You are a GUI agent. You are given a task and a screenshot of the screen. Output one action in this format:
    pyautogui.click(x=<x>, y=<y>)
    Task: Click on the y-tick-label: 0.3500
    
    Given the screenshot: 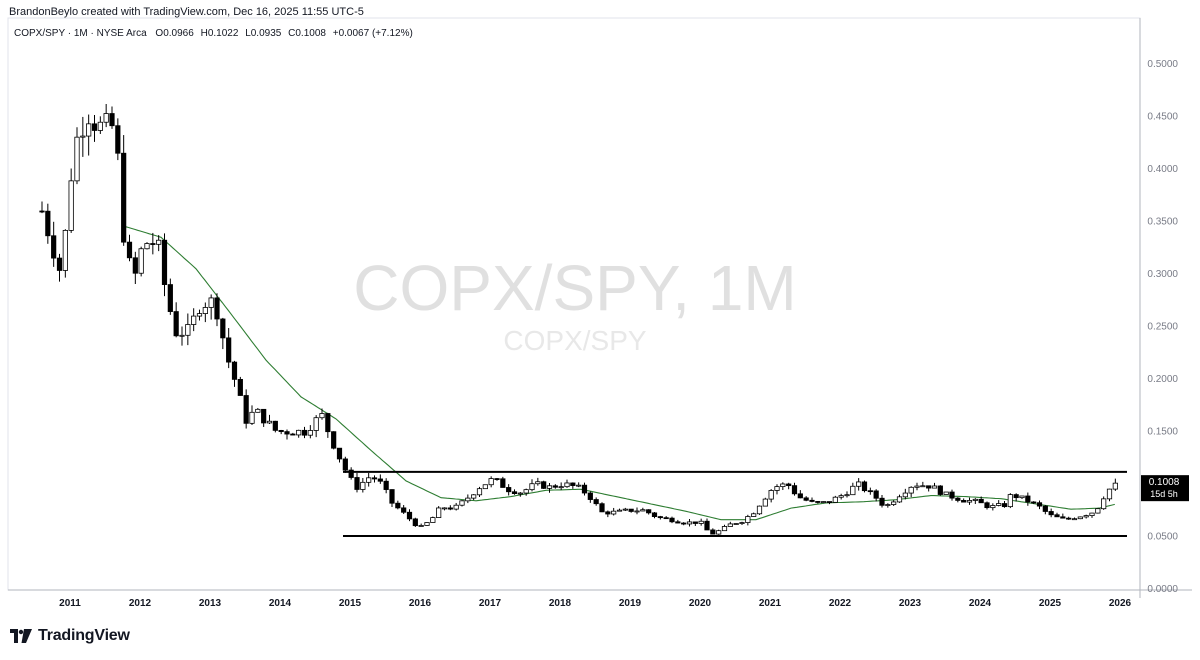 What is the action you would take?
    pyautogui.click(x=1162, y=222)
    